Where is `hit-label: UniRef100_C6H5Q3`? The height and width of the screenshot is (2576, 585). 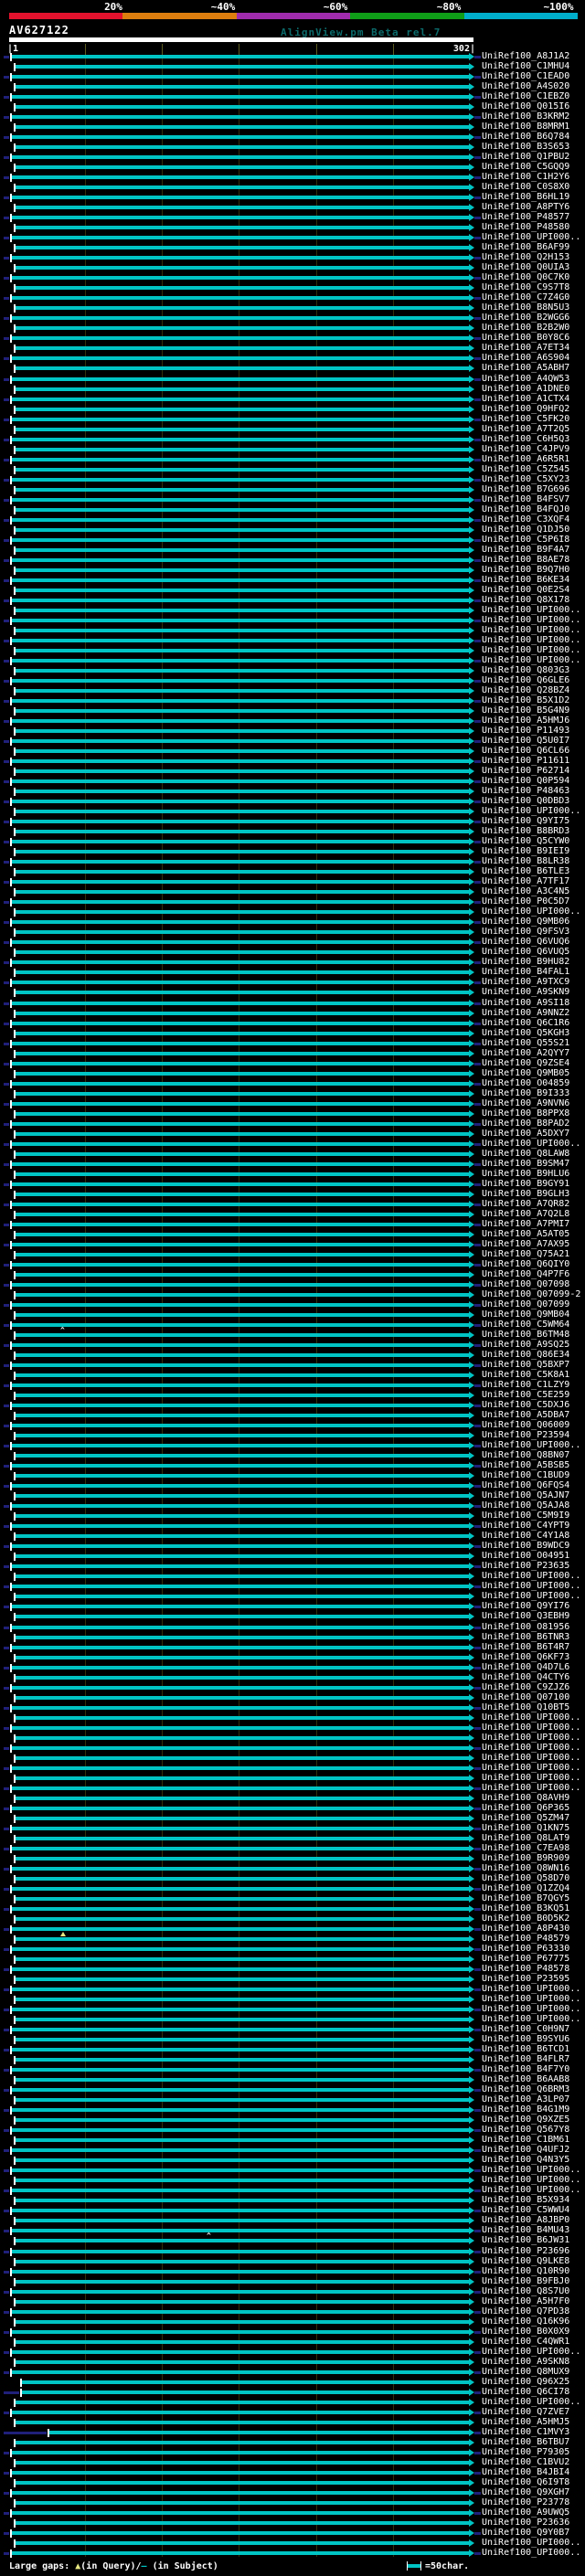
hit-label: UniRef100_C6H5Q3 is located at coordinates (526, 439).